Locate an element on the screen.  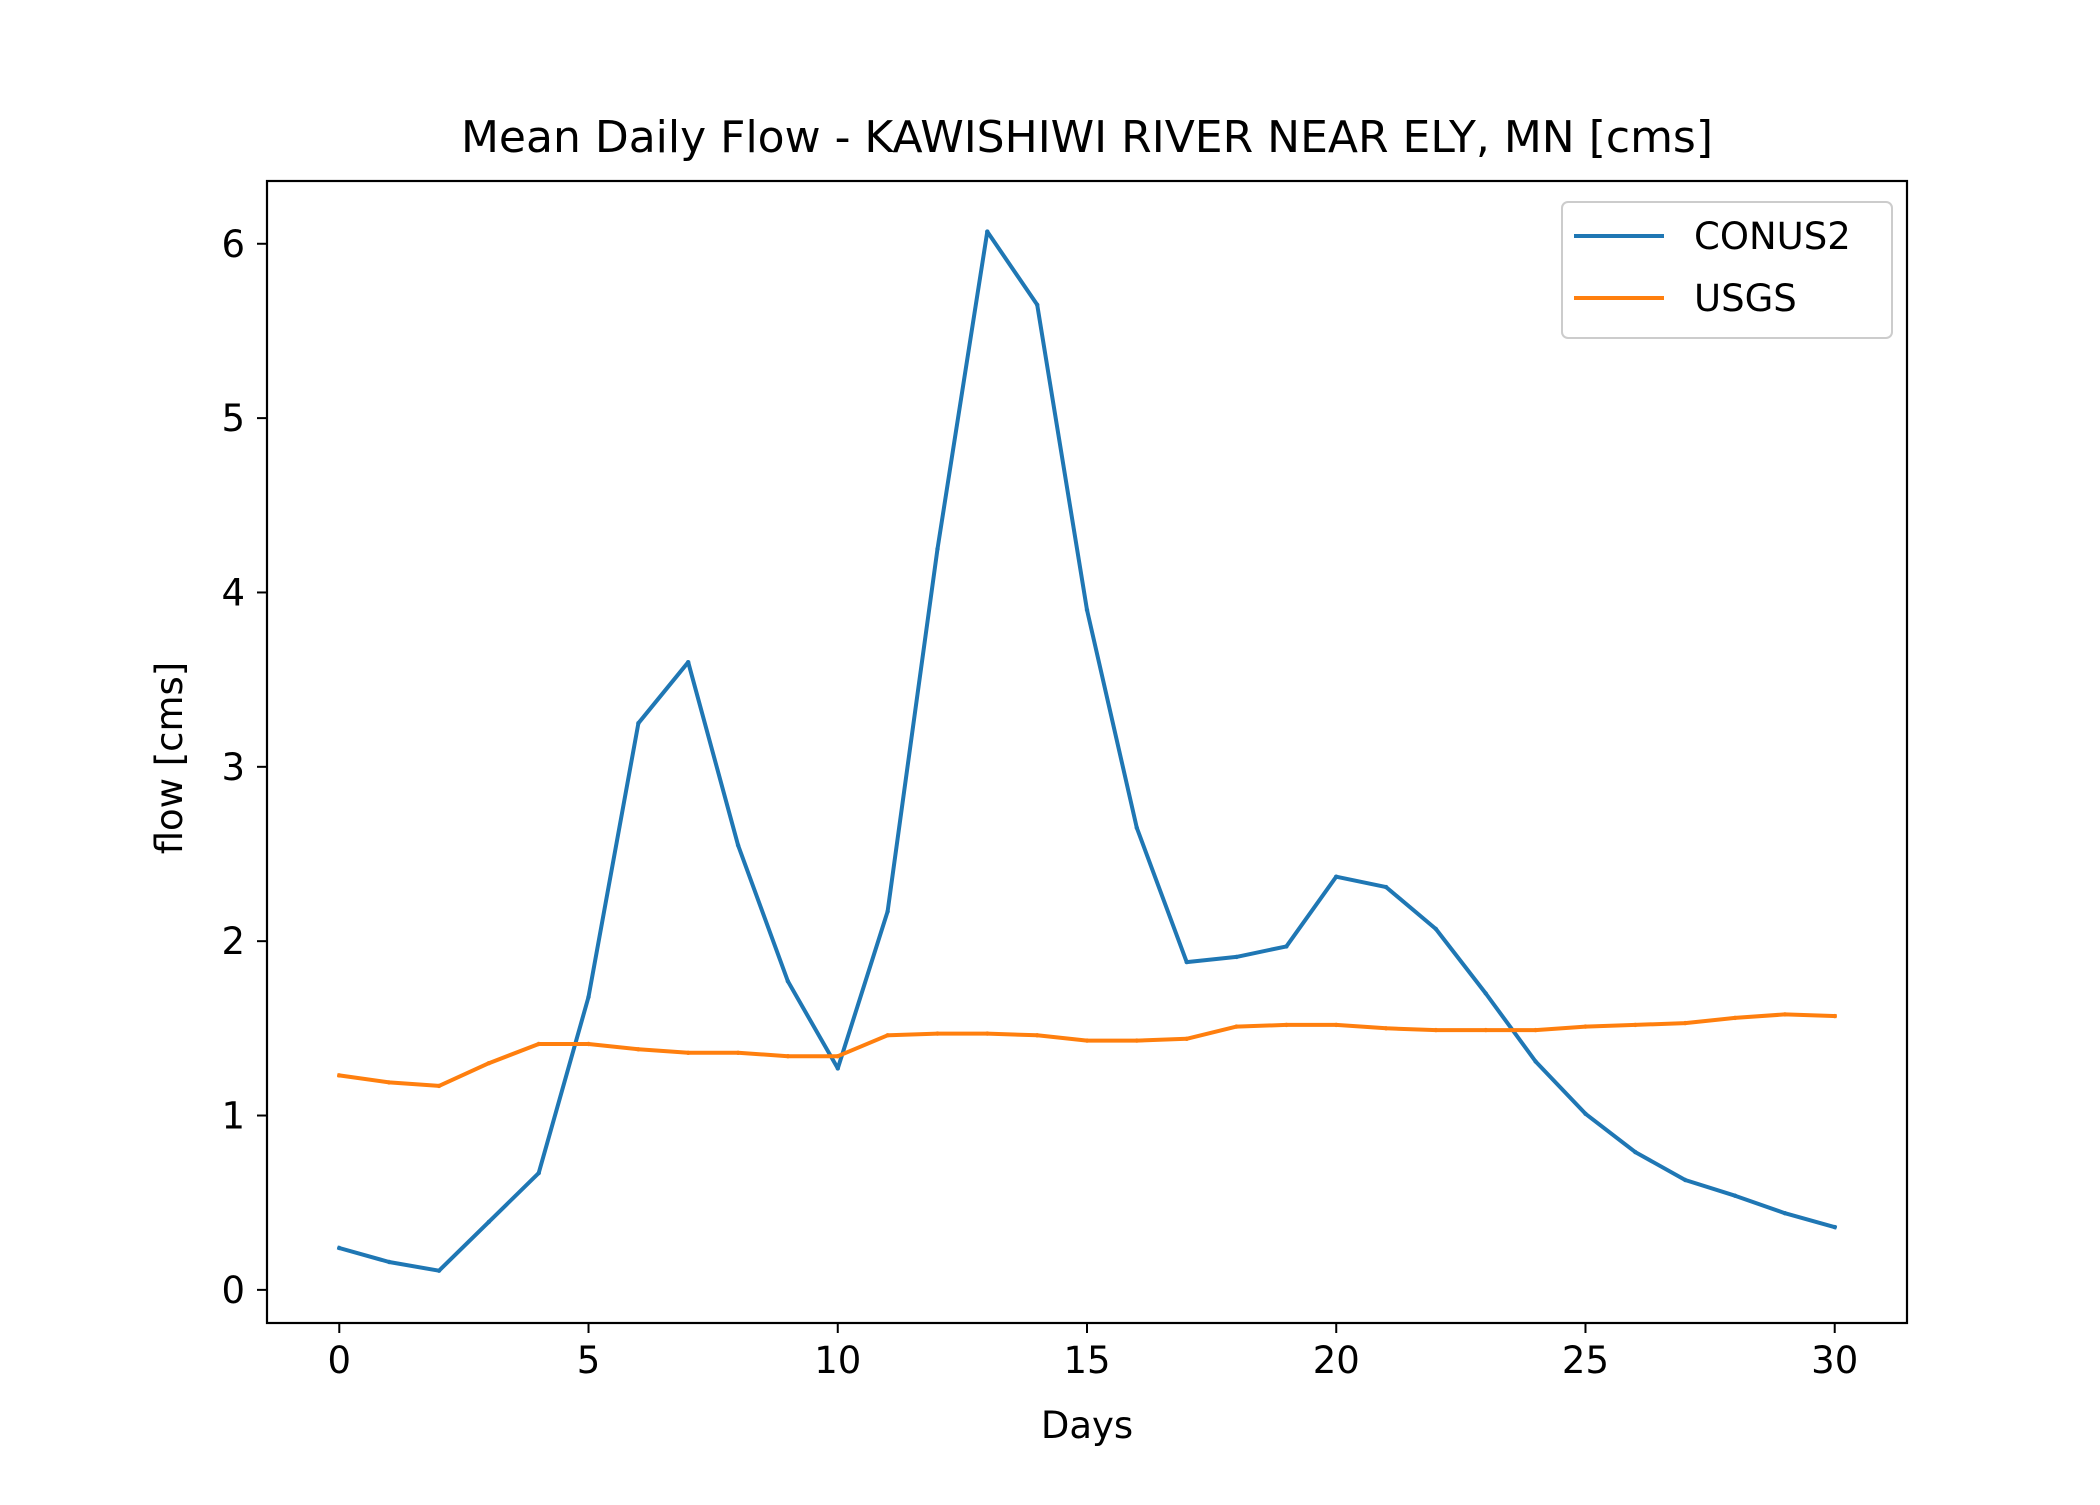
y-tick-label: 6 is located at coordinates (233, 244).